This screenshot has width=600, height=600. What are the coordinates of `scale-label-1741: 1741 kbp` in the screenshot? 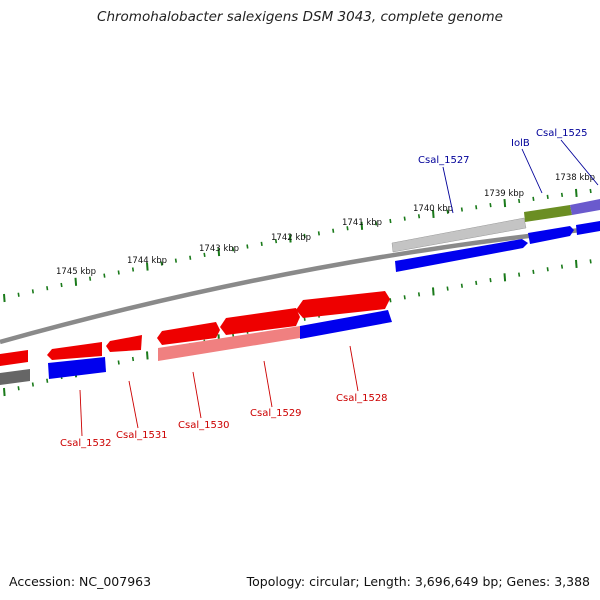 It's located at (362, 223).